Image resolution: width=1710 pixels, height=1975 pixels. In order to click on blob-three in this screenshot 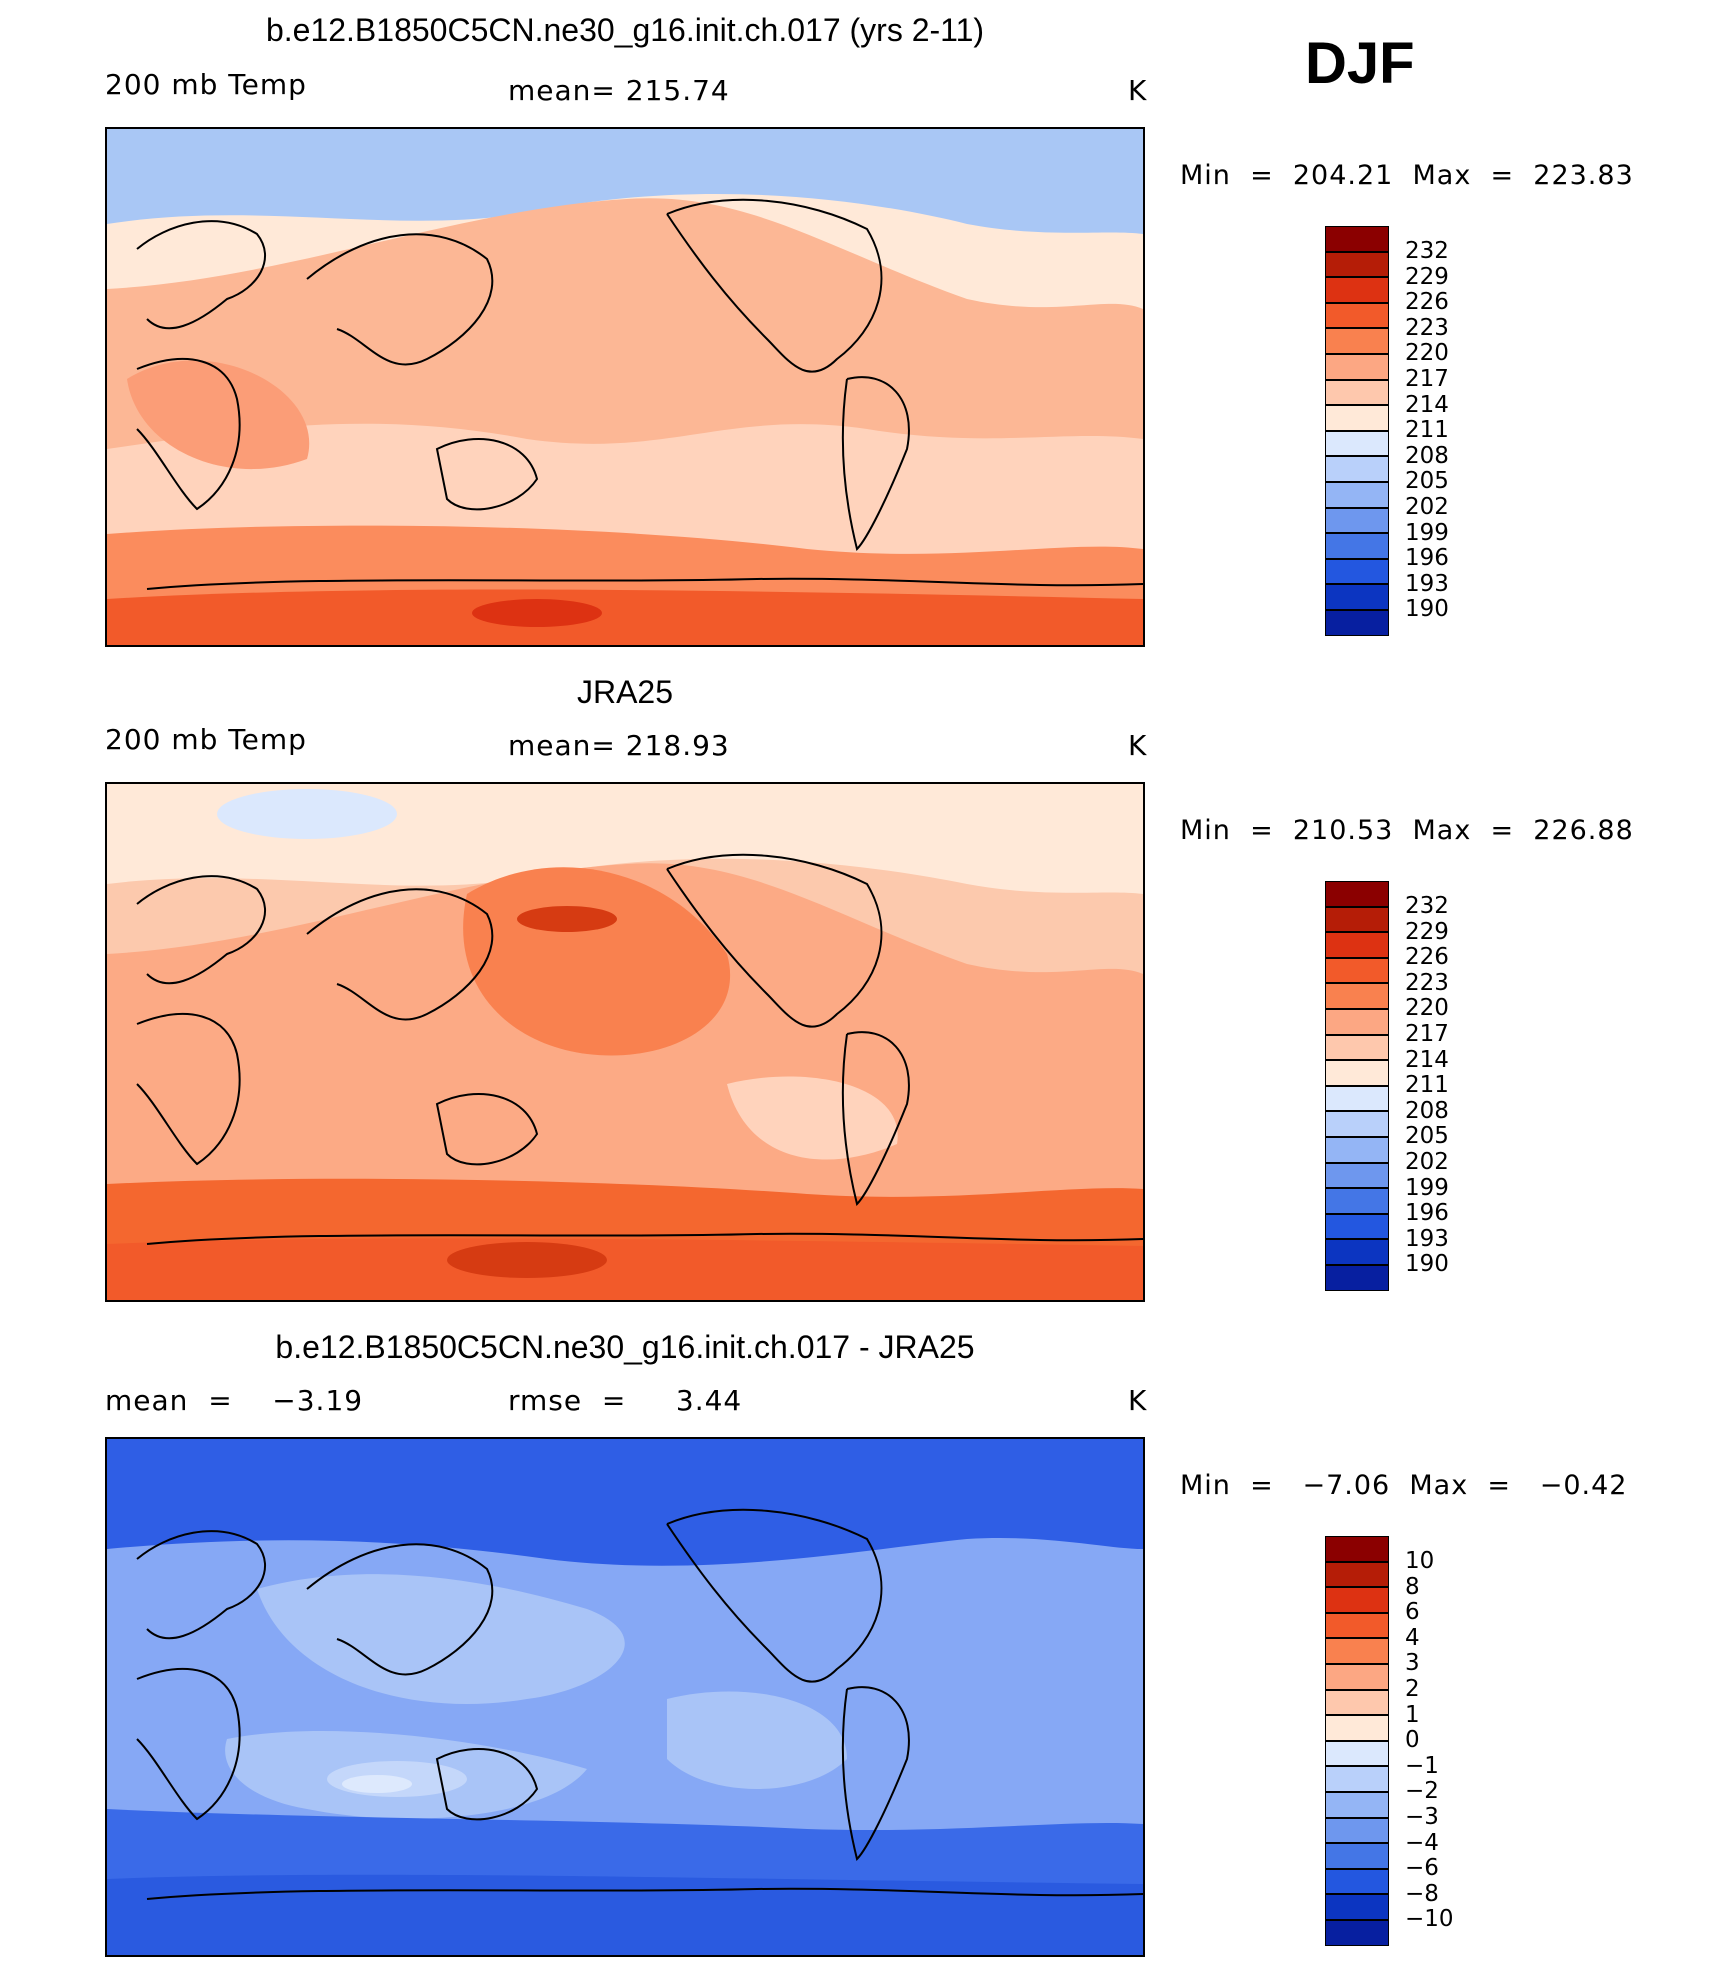, I will do `click(567, 919)`.